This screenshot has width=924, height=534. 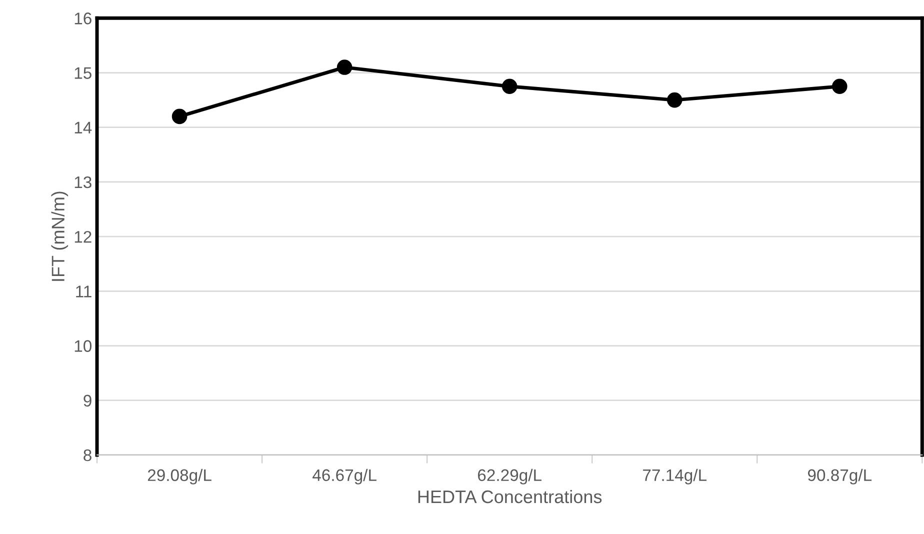 What do you see at coordinates (840, 476) in the screenshot?
I see `x-tick-label: 90.87g/L` at bounding box center [840, 476].